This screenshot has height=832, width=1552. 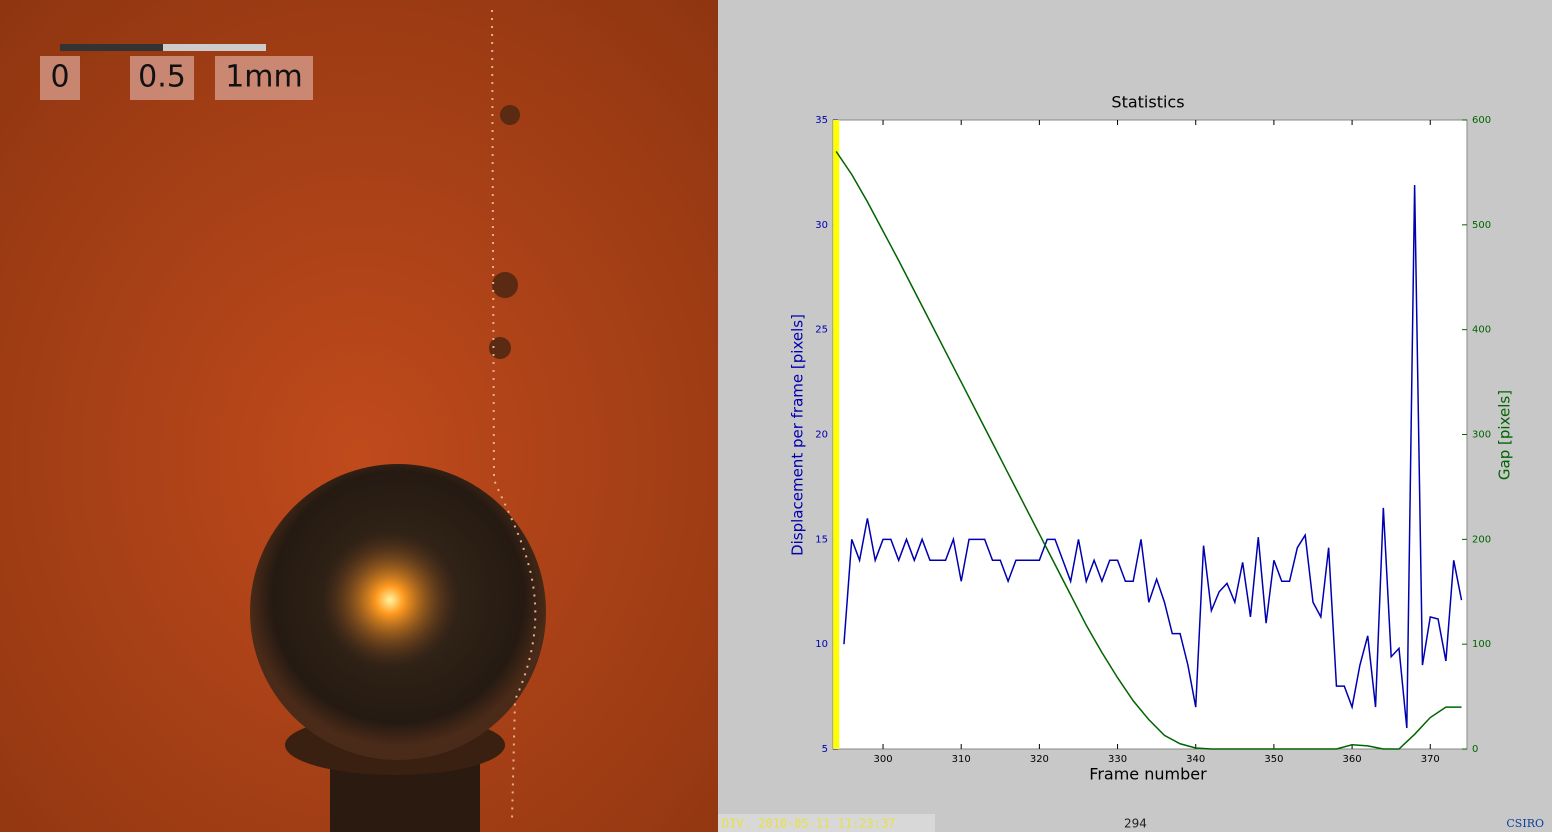 I want to click on y-tick-label: 30, so click(x=821, y=225).